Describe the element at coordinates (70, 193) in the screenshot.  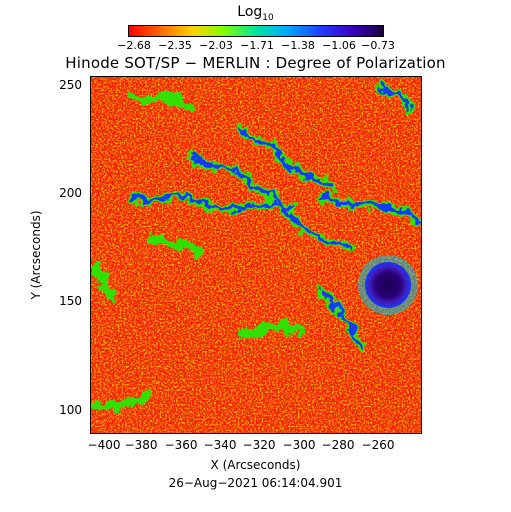
I see `y-tick-label: 200` at that location.